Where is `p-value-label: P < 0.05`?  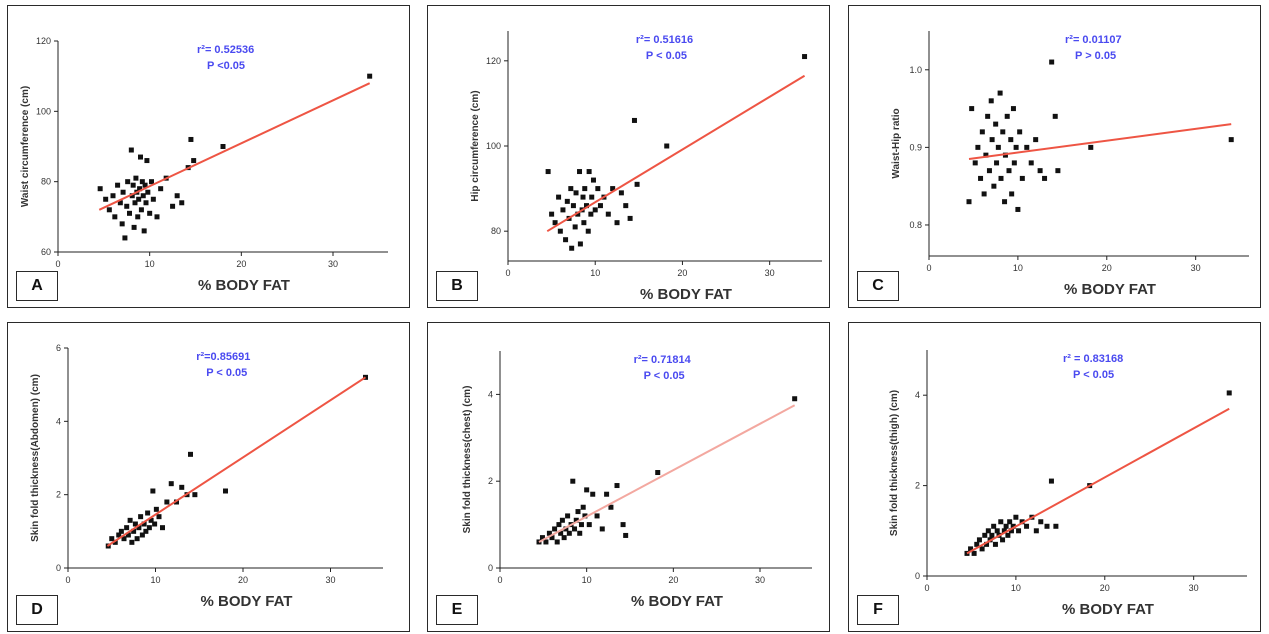 p-value-label: P < 0.05 is located at coordinates (1093, 375).